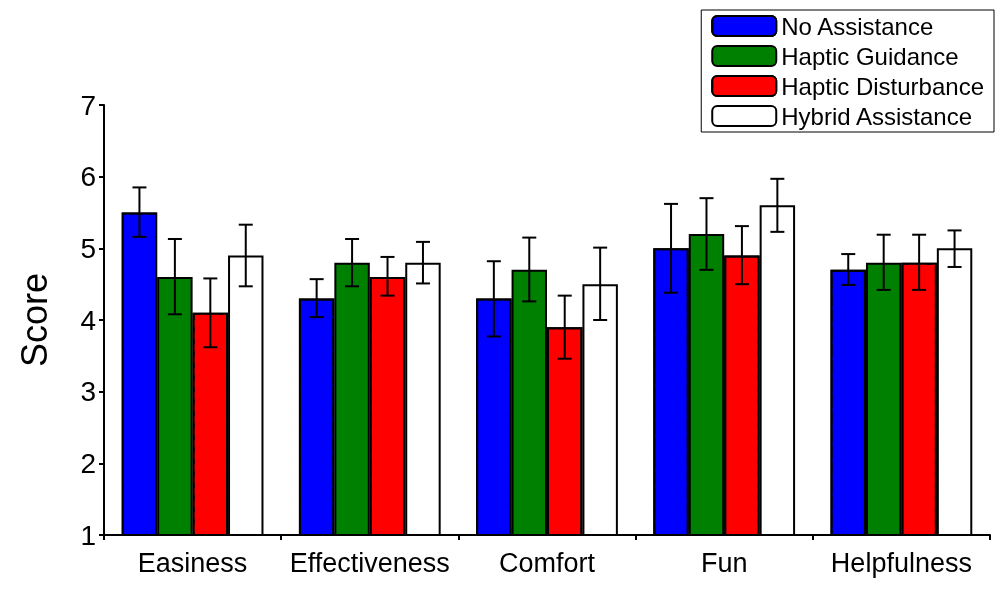 The height and width of the screenshot is (595, 1004). What do you see at coordinates (870, 56) in the screenshot?
I see `legend-label: Haptic Guidance` at bounding box center [870, 56].